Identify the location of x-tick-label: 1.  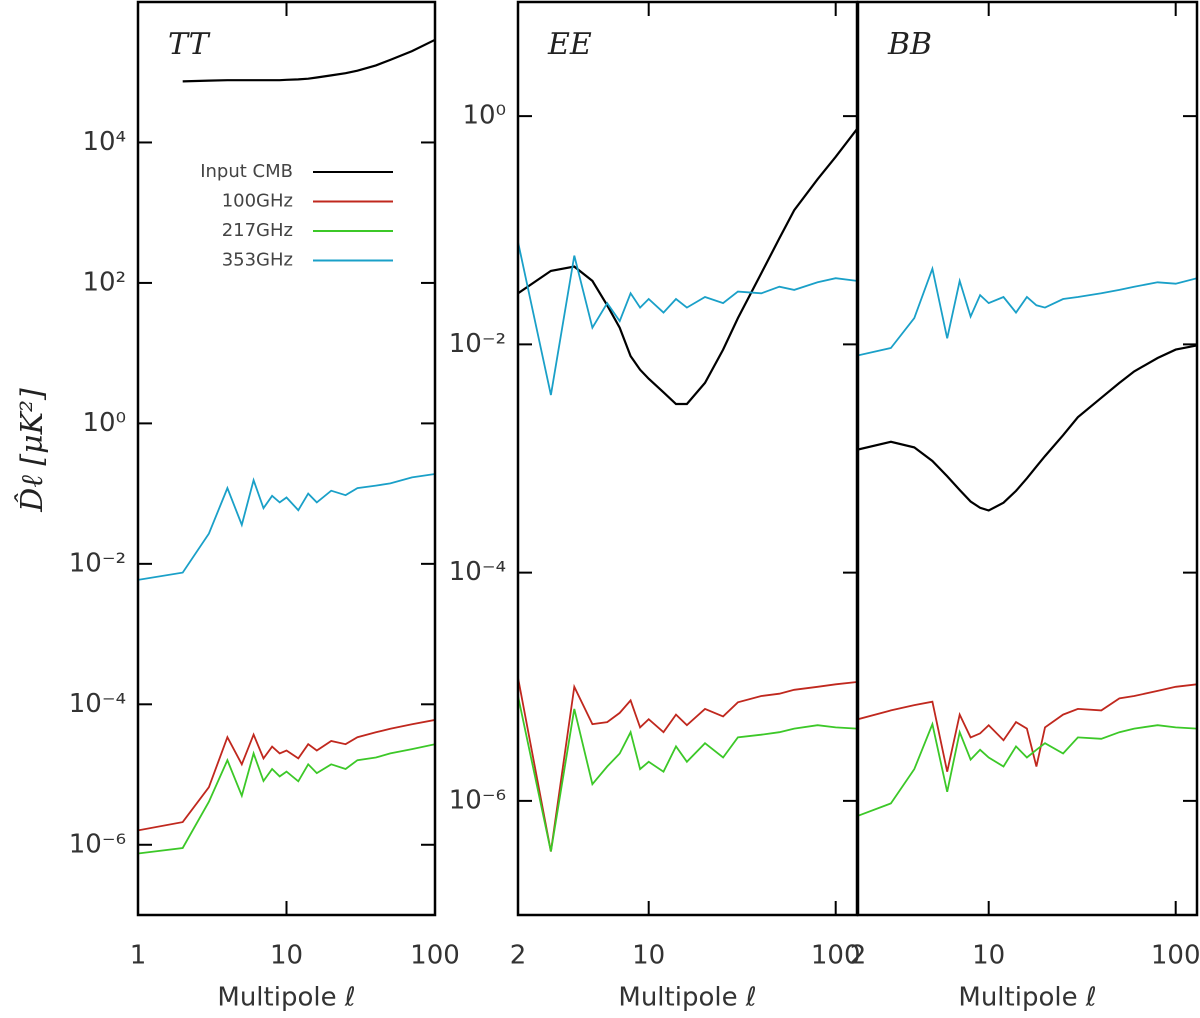
(138, 956).